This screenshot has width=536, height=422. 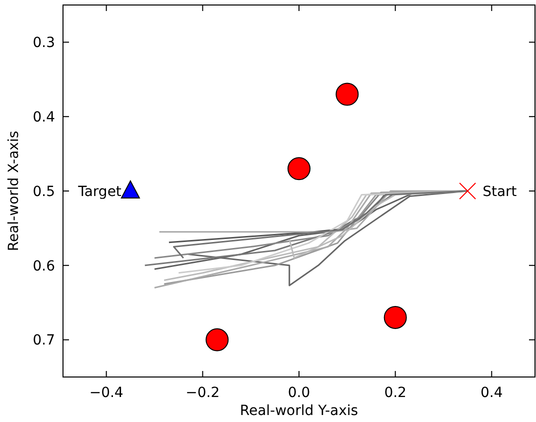 What do you see at coordinates (14, 191) in the screenshot?
I see `y-axis-title: Real-world X-axis` at bounding box center [14, 191].